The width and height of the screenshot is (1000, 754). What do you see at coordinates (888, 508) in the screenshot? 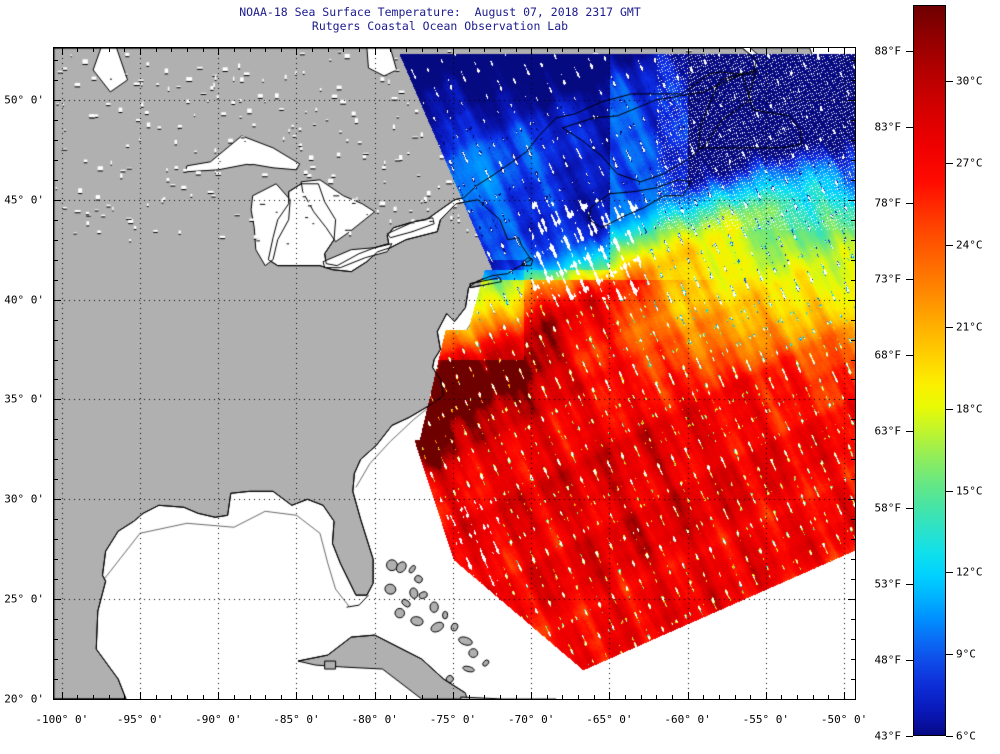
I see `colorbar-label-fahrenheit: 58°F` at bounding box center [888, 508].